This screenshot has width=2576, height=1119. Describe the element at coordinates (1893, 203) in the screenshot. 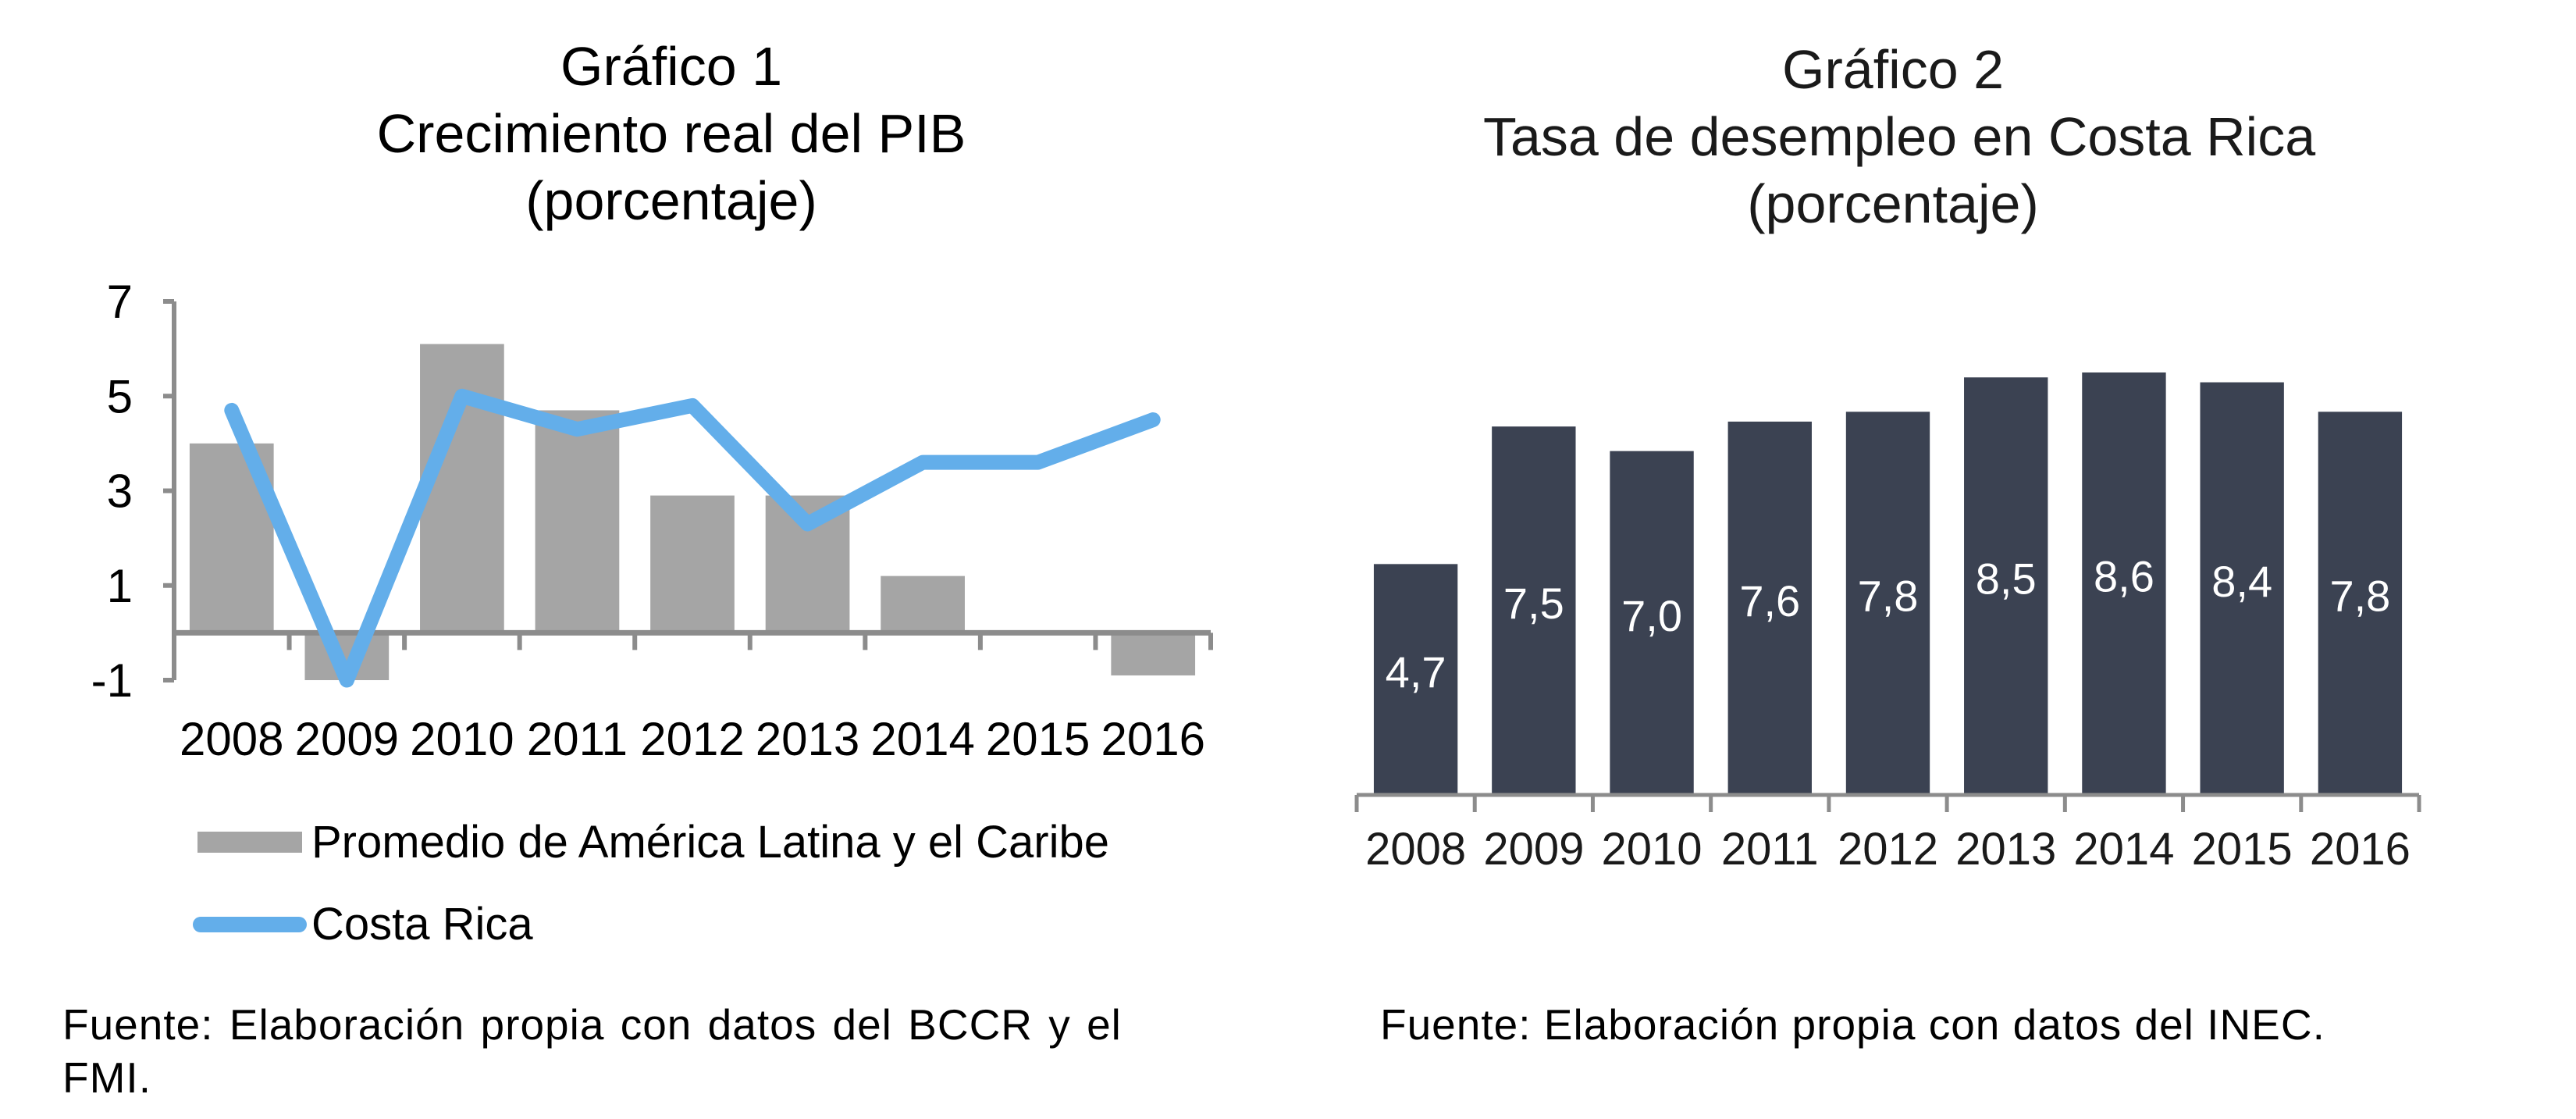

I see `chart2-unit-note: (porcentaje)` at that location.